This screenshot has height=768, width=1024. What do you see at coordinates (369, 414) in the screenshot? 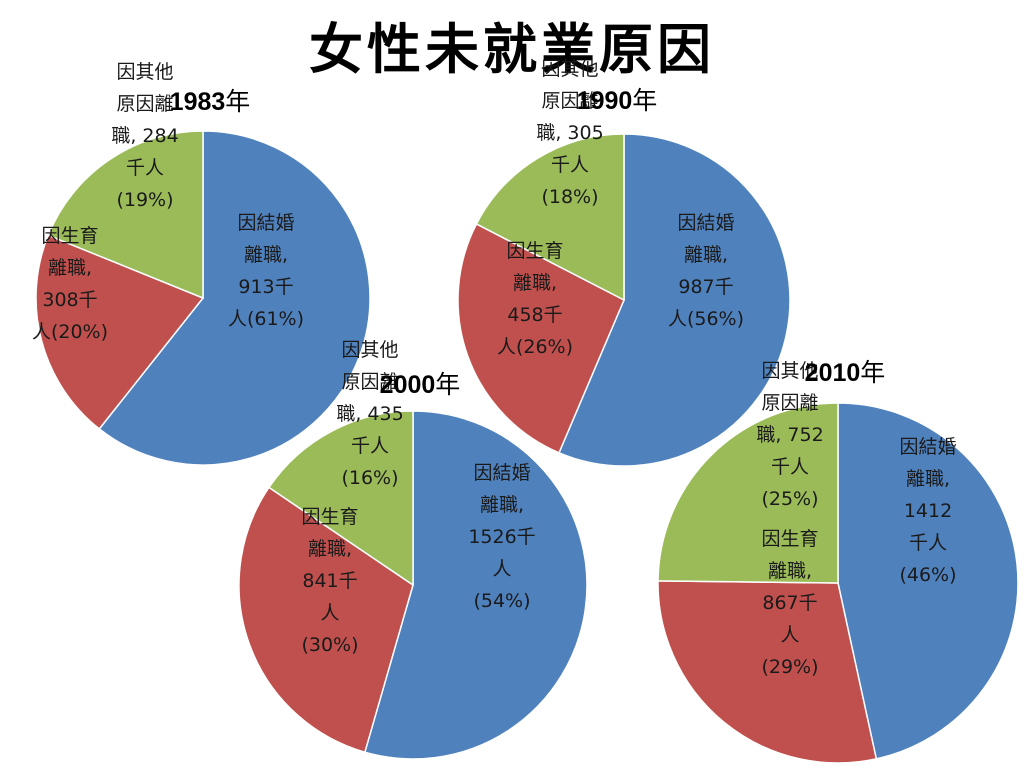
I see `slice-label-2000-3: 因其他原因離職, 435 千人(16%)` at bounding box center [369, 414].